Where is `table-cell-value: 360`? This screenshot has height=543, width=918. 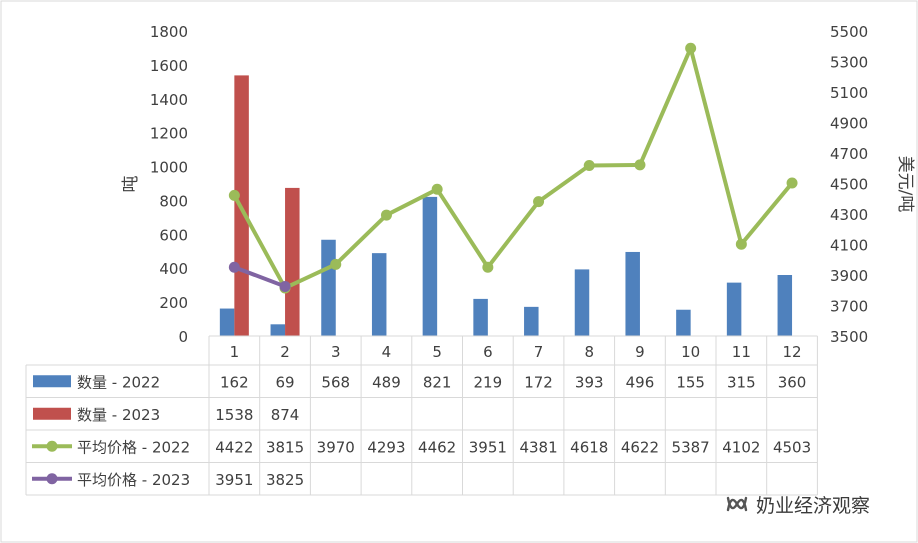
table-cell-value: 360 is located at coordinates (792, 382).